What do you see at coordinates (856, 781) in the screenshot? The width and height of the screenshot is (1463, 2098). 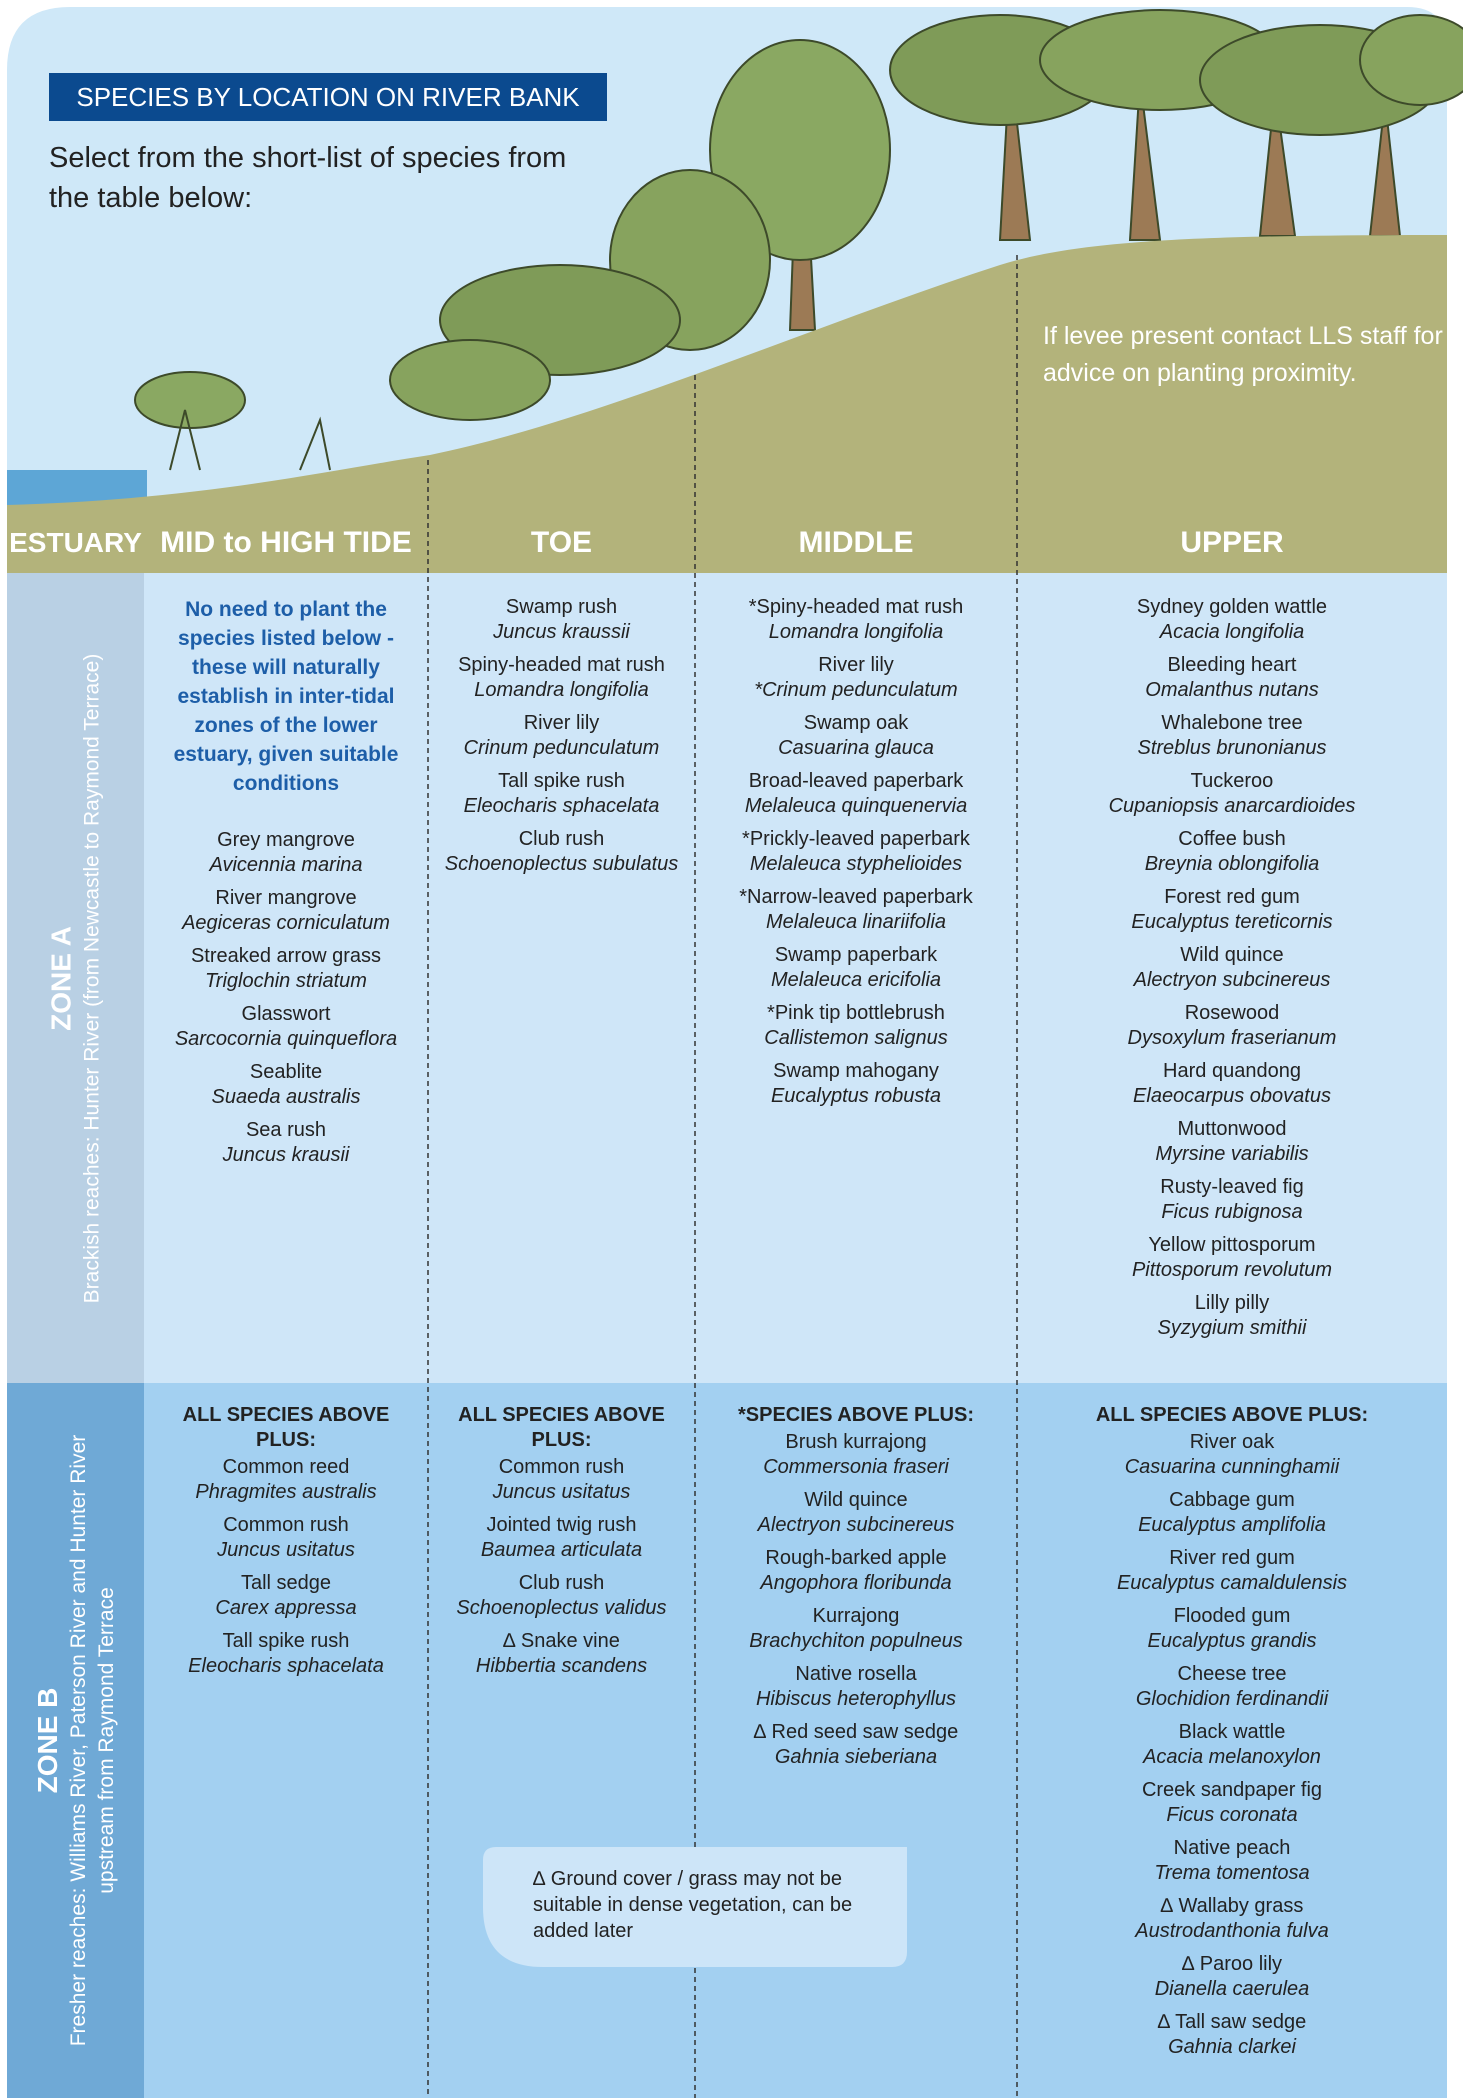 I see `common-name: Broad-leaved paperbark` at bounding box center [856, 781].